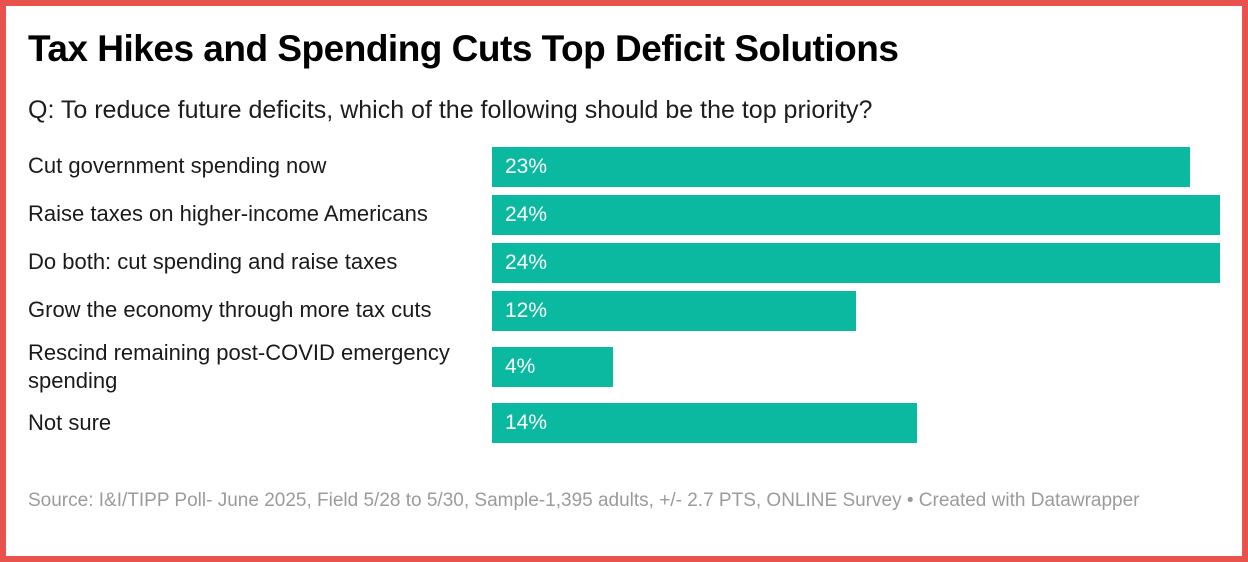  I want to click on category-label: Raise taxes on higher-income Americans, so click(228, 214).